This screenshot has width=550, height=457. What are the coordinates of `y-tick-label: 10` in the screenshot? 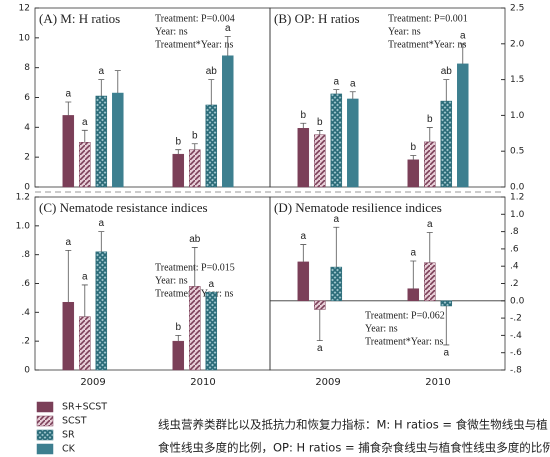 It's located at (25, 38).